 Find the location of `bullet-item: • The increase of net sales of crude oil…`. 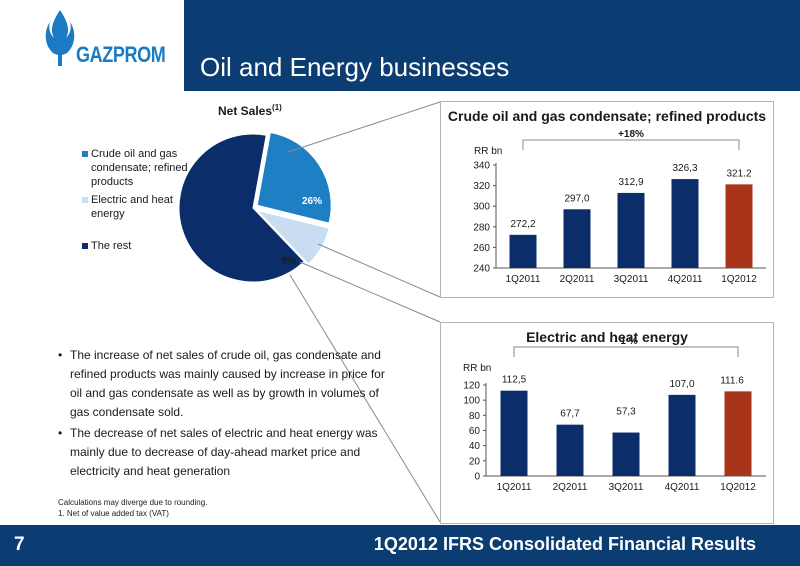

bullet-item: • The increase of net sales of crude oil… is located at coordinates (228, 384).